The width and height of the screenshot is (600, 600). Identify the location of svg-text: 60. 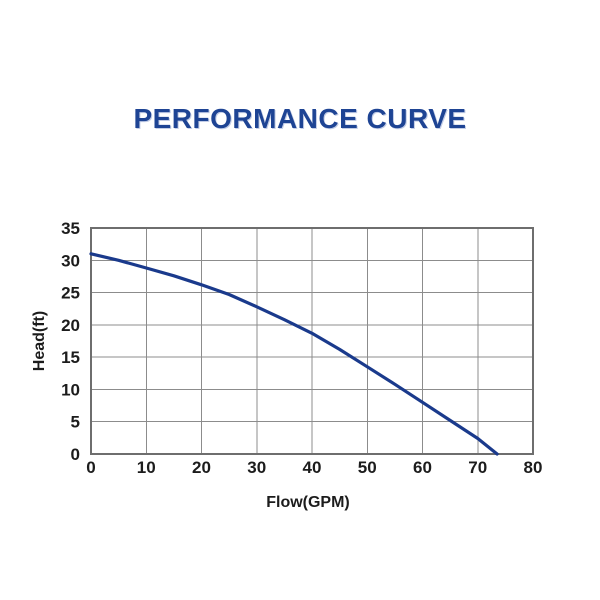
(422, 467).